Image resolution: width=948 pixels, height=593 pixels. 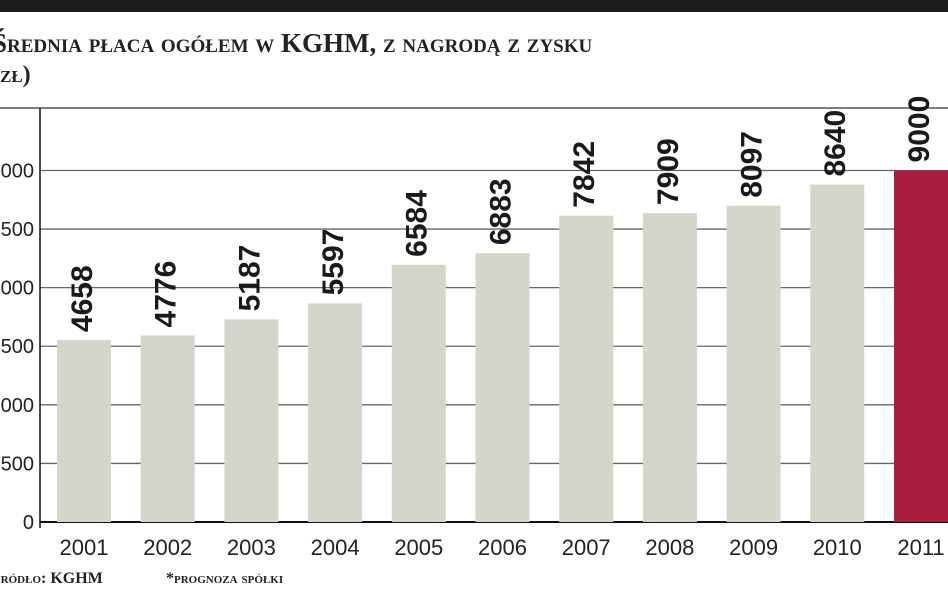 What do you see at coordinates (224, 578) in the screenshot?
I see `note: *prognoza spółki` at bounding box center [224, 578].